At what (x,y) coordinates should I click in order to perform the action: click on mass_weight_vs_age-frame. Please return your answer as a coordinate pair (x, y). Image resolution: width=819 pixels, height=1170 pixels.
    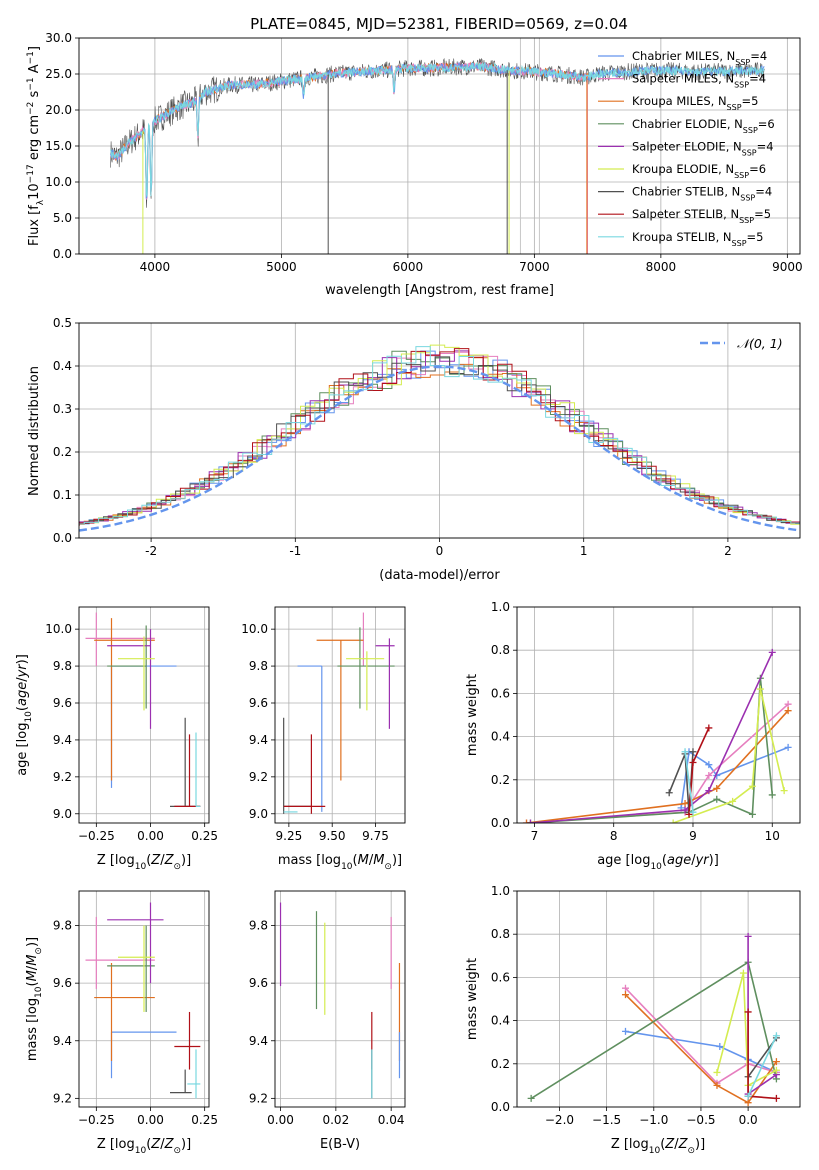
    Looking at the image, I should click on (658, 715).